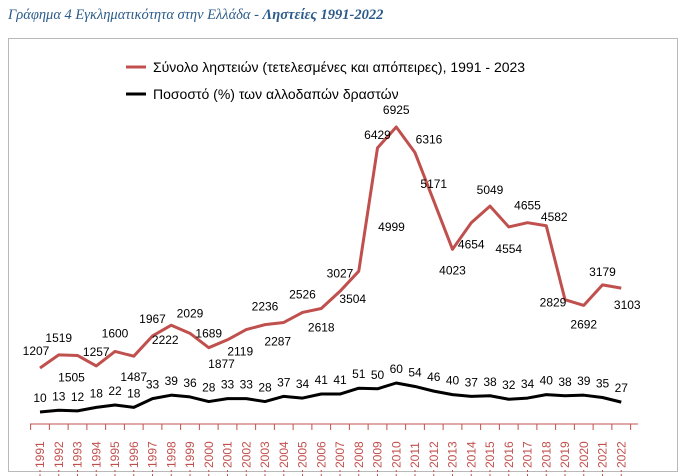 The height and width of the screenshot is (476, 690). Describe the element at coordinates (340, 454) in the screenshot. I see `x-tick-label: 2007` at that location.